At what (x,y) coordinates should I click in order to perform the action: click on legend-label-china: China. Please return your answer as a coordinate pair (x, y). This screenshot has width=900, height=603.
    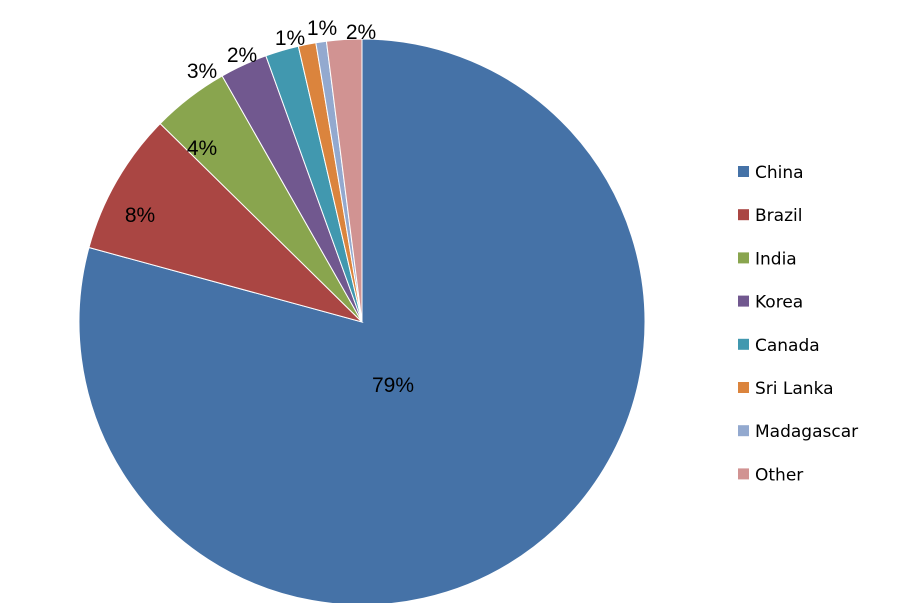
    Looking at the image, I should click on (779, 173).